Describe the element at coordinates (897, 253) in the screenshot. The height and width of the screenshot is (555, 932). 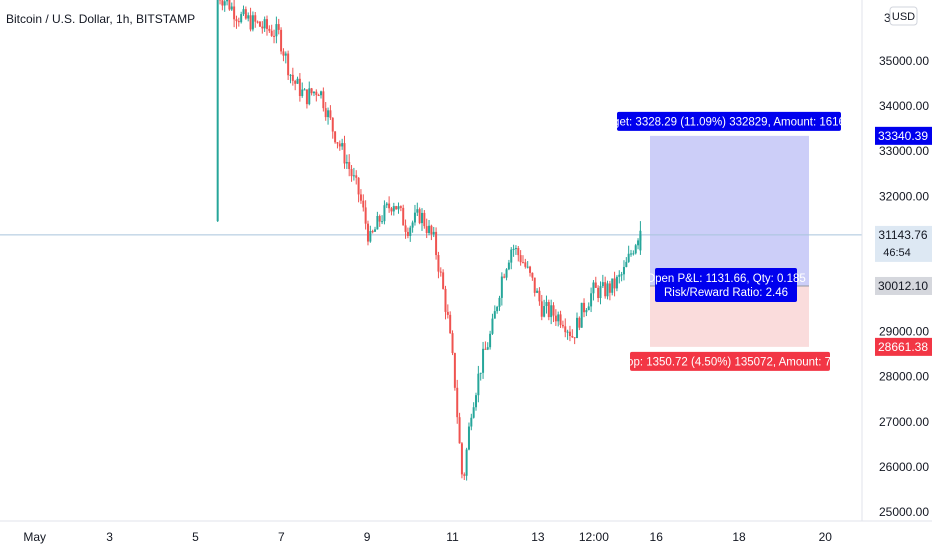
I see `bar-countdown: 46:54` at that location.